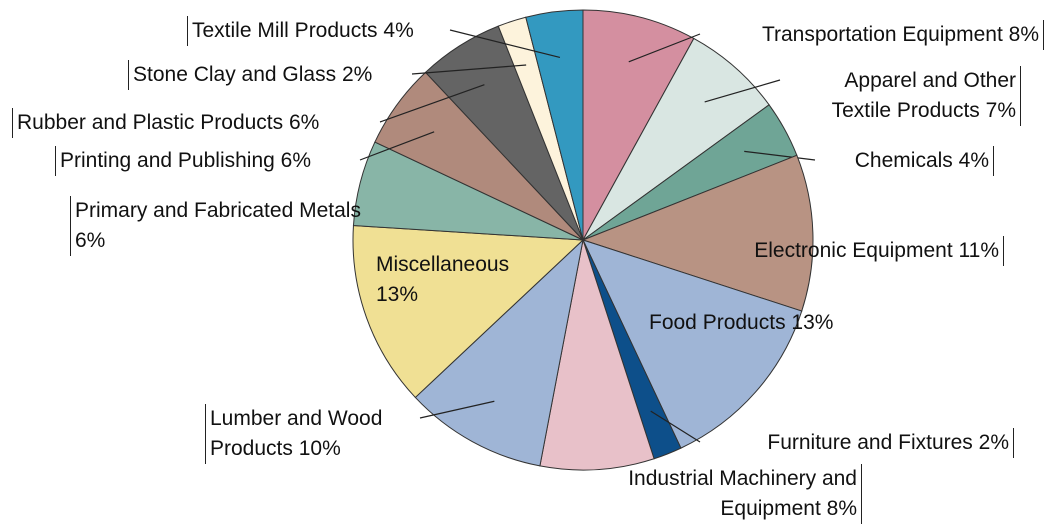 Image resolution: width=1055 pixels, height=527 pixels. Describe the element at coordinates (443, 264) in the screenshot. I see `category-name: Miscellaneous` at that location.